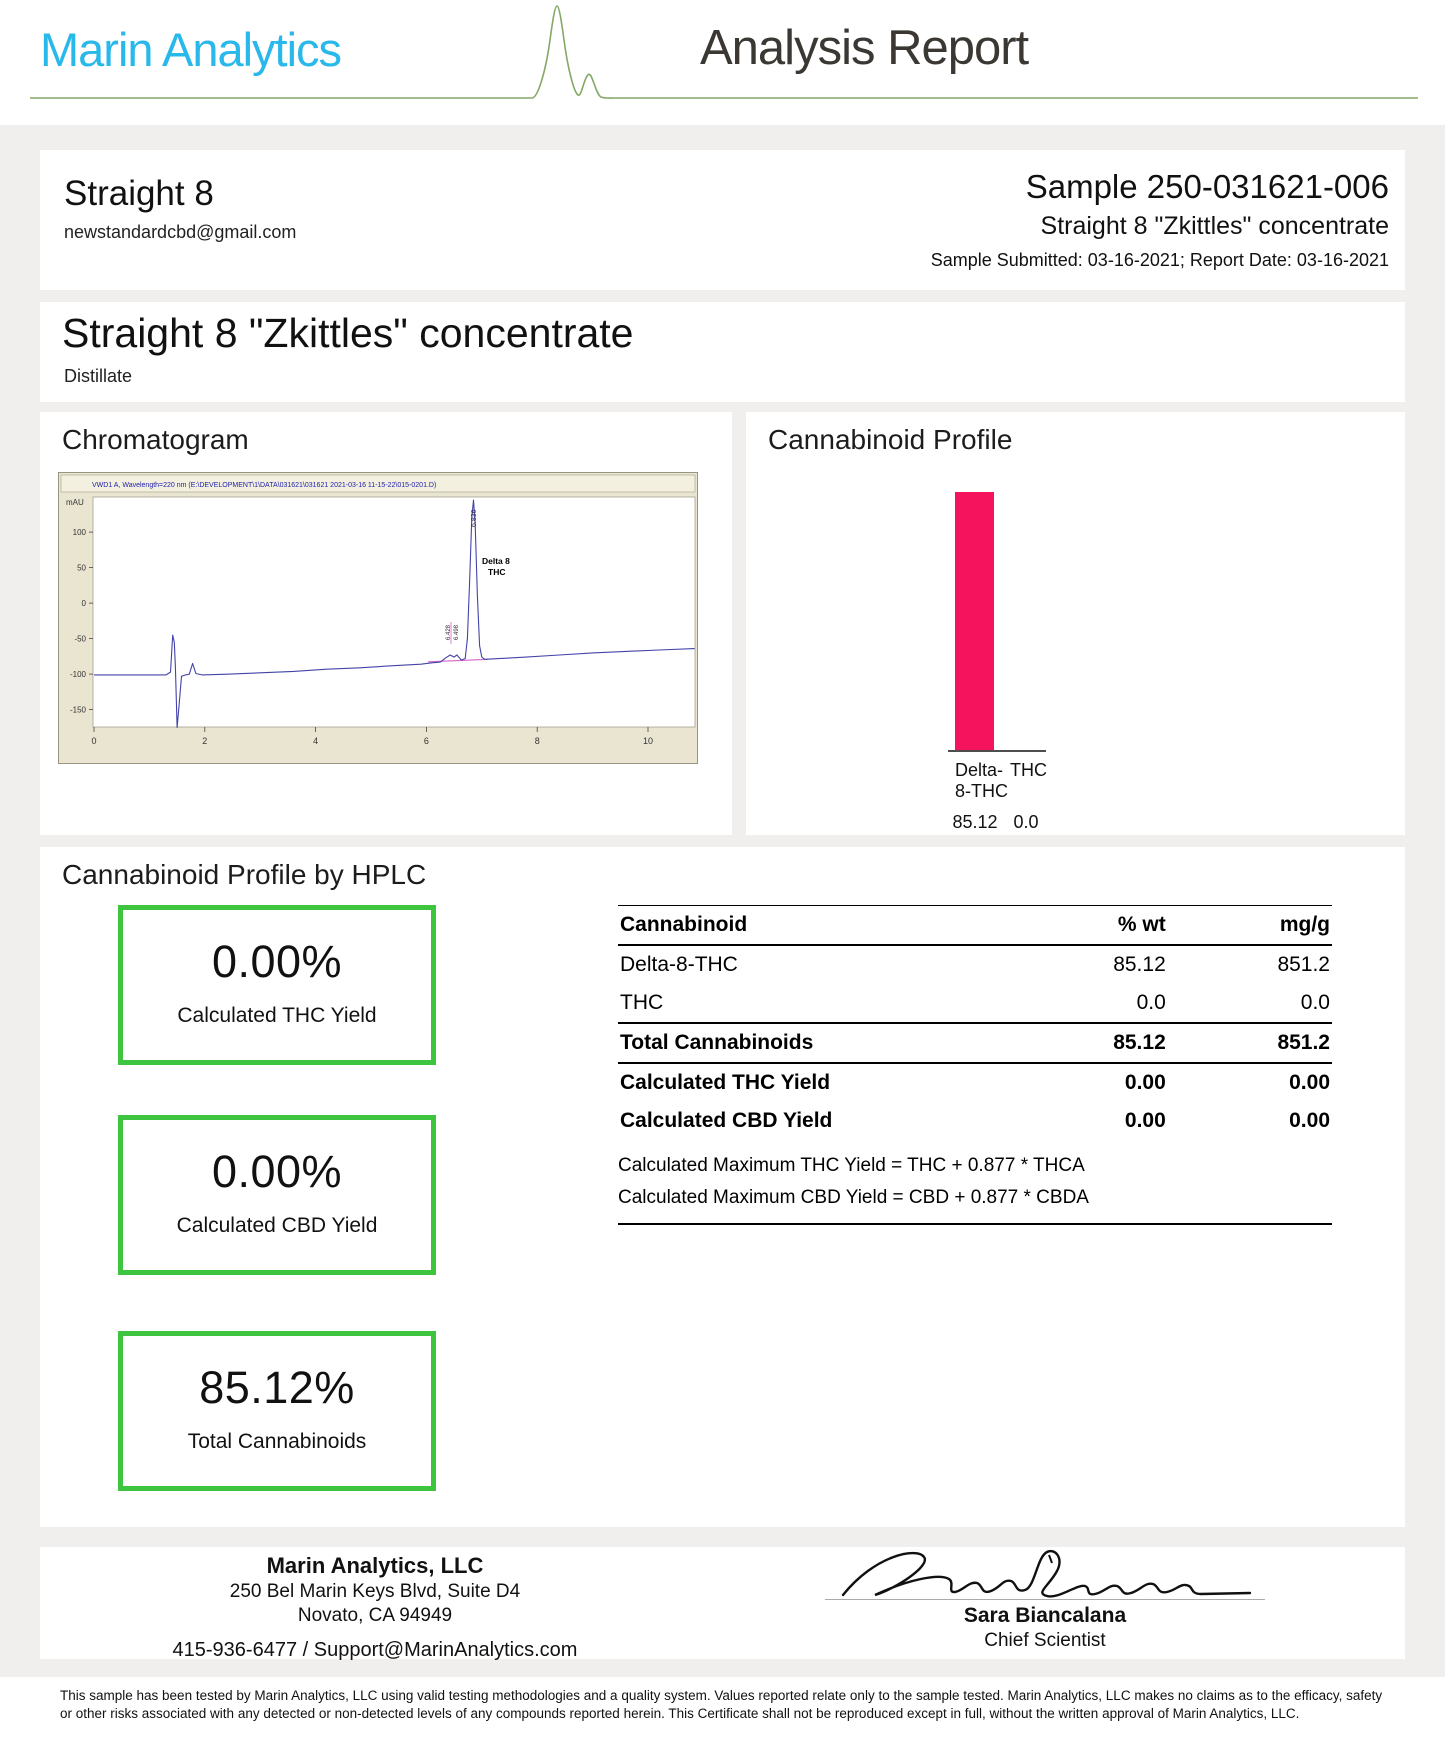 The width and height of the screenshot is (1445, 1742). I want to click on svg-text: -100, so click(78, 674).